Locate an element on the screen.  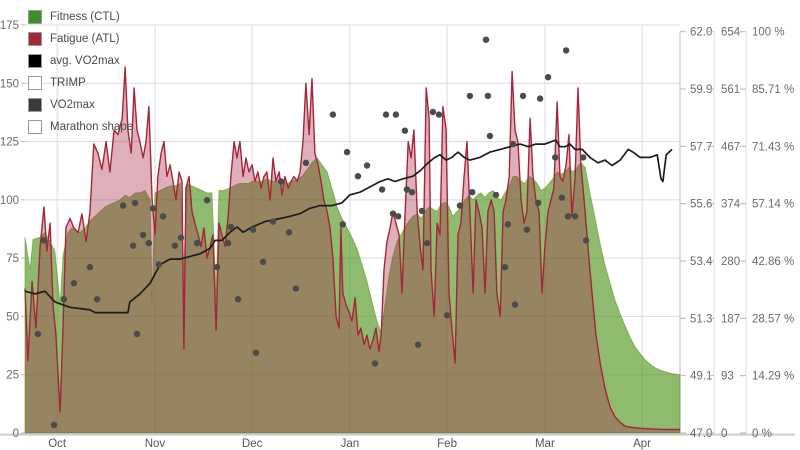
legend-item-avg-vo2max: avg. VO2max is located at coordinates (80, 61).